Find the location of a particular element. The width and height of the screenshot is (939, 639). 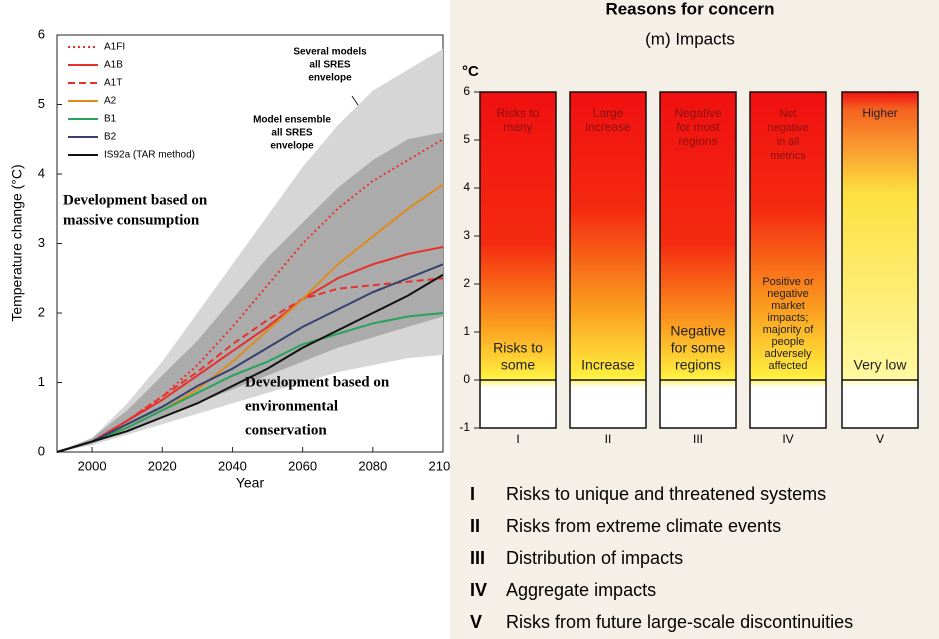

tick-label: 2 is located at coordinates (466, 283).